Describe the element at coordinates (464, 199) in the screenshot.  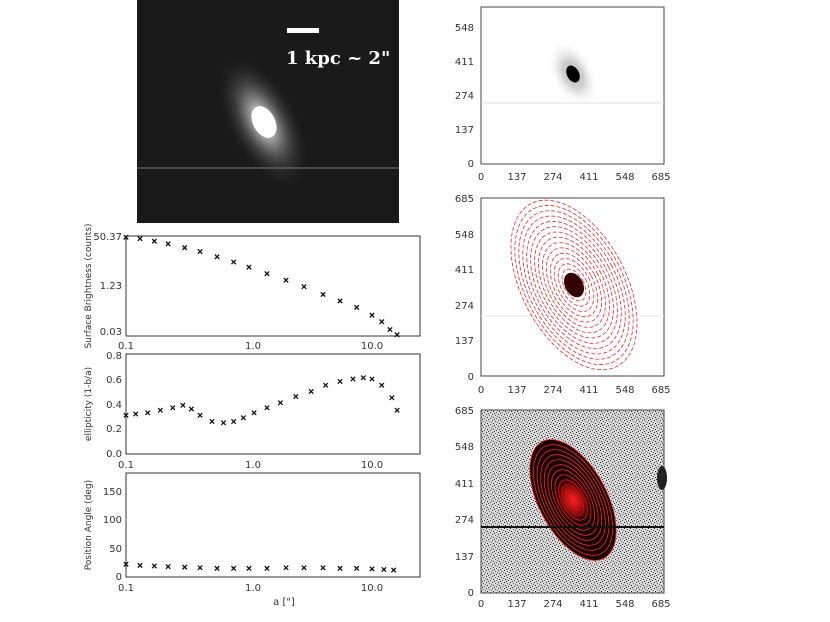
I see `p2-ytick: 685` at that location.